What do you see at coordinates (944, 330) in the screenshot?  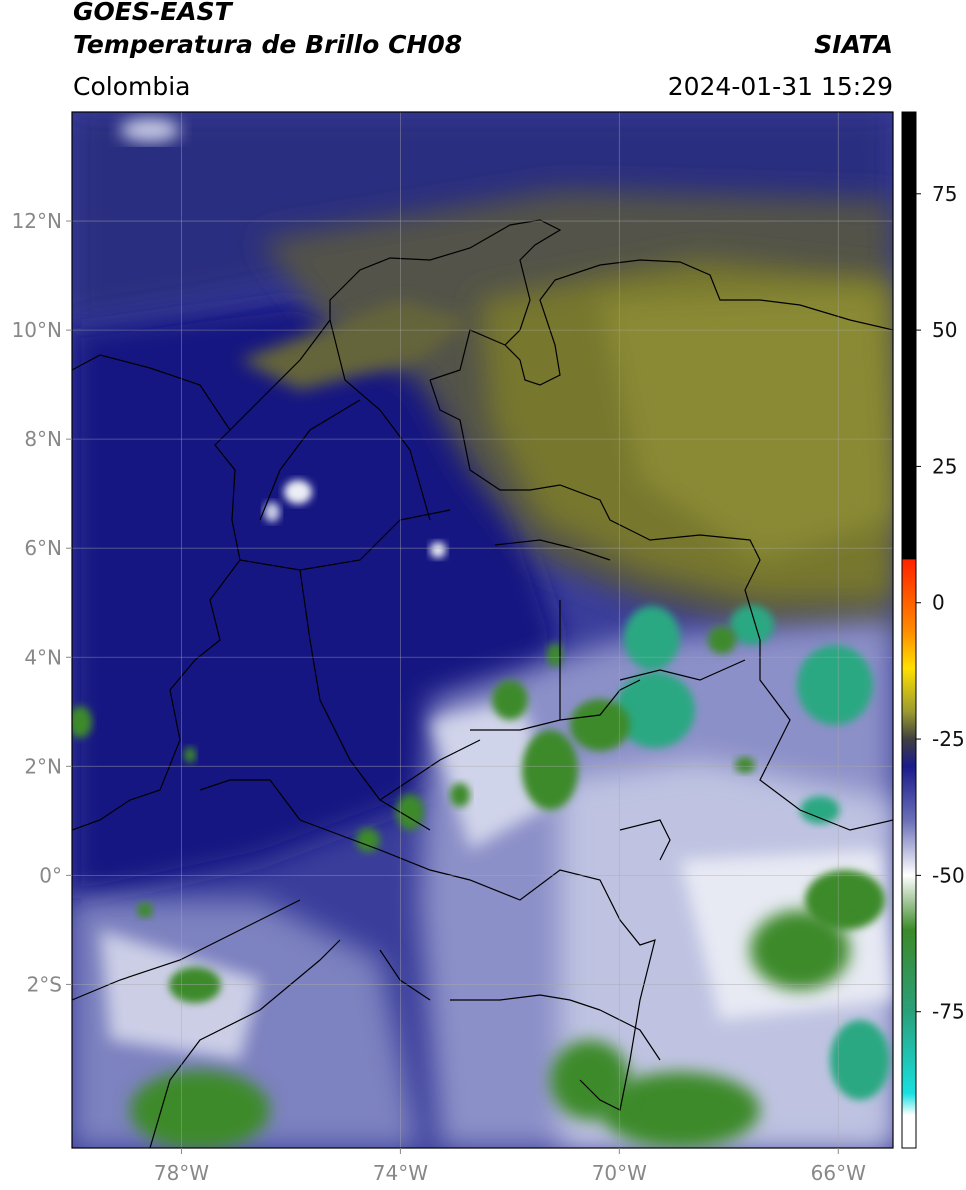 I see `colorbar-tick-label: 50` at bounding box center [944, 330].